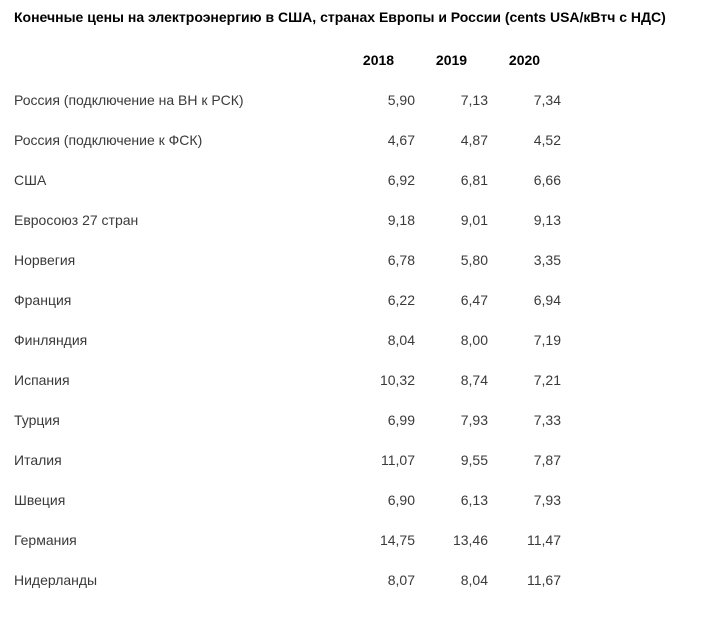 Image resolution: width=713 pixels, height=621 pixels. Describe the element at coordinates (42, 380) in the screenshot. I see `row-label: Испания` at that location.